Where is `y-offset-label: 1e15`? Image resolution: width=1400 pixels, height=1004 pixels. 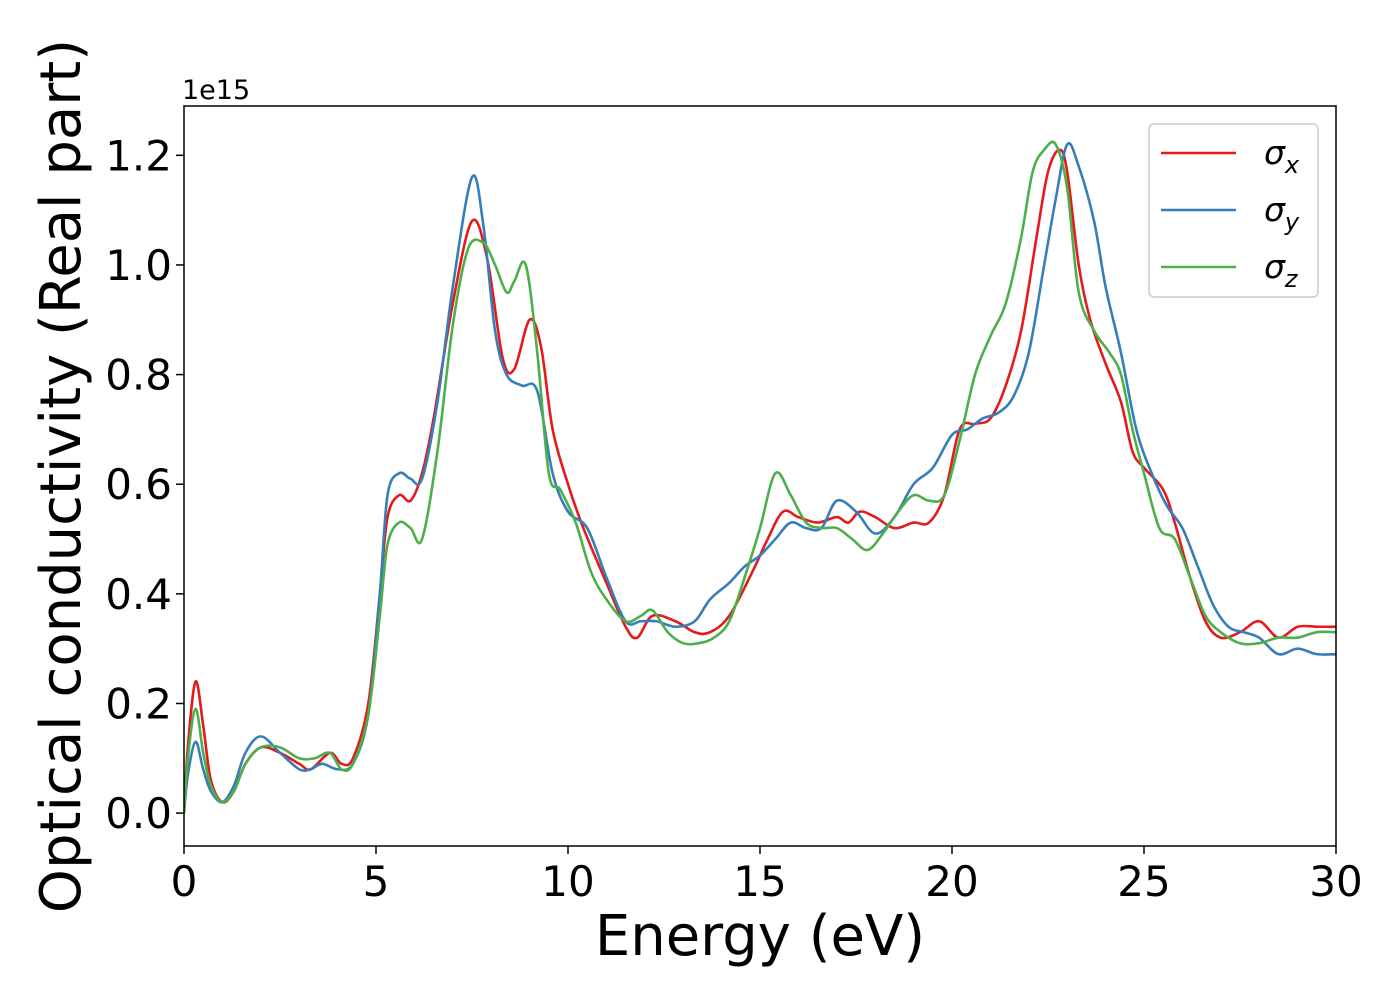
y-offset-label: 1e15 is located at coordinates (216, 90).